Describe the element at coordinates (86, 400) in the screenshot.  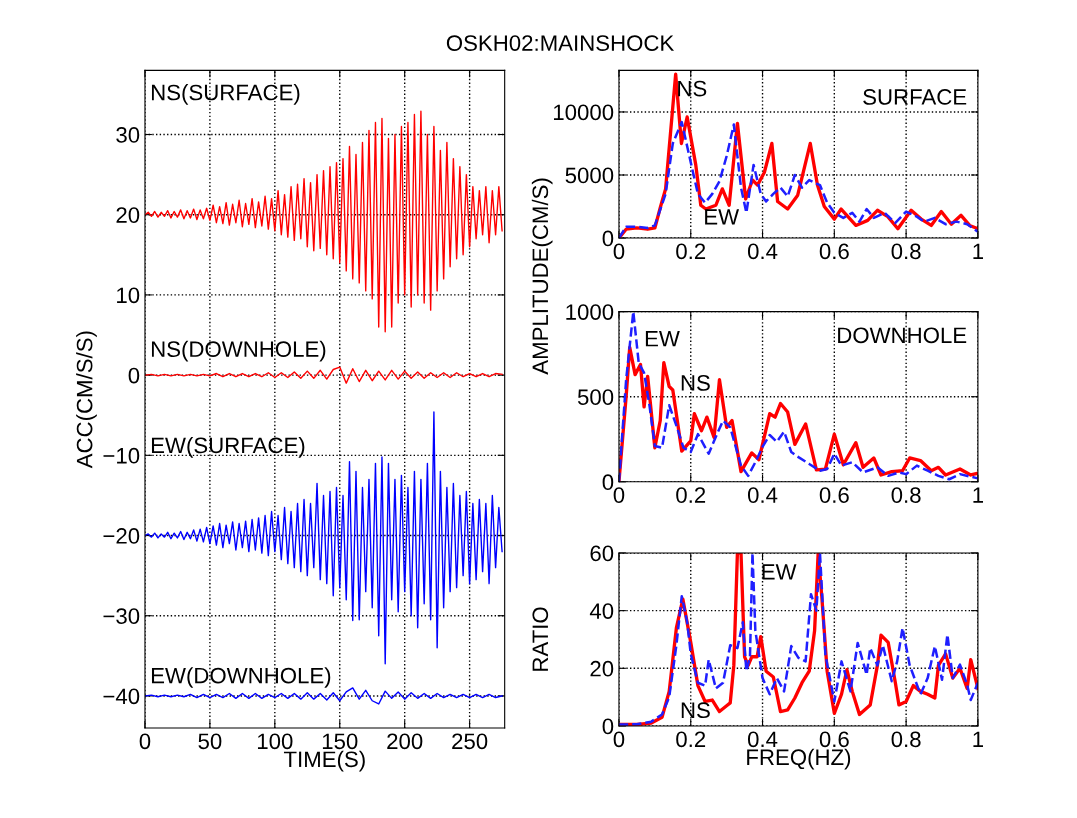
I see `y-axis-title: ACC(CM/S/S)` at that location.